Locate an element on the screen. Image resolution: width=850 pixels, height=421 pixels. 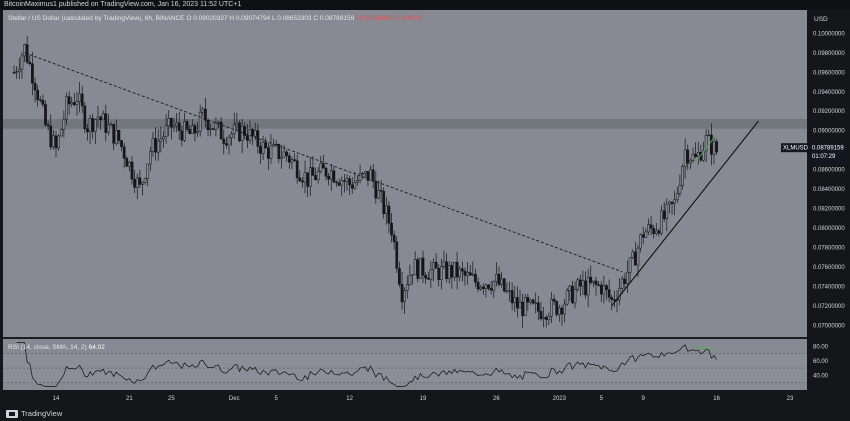
x-tick-label: 12 is located at coordinates (349, 399).